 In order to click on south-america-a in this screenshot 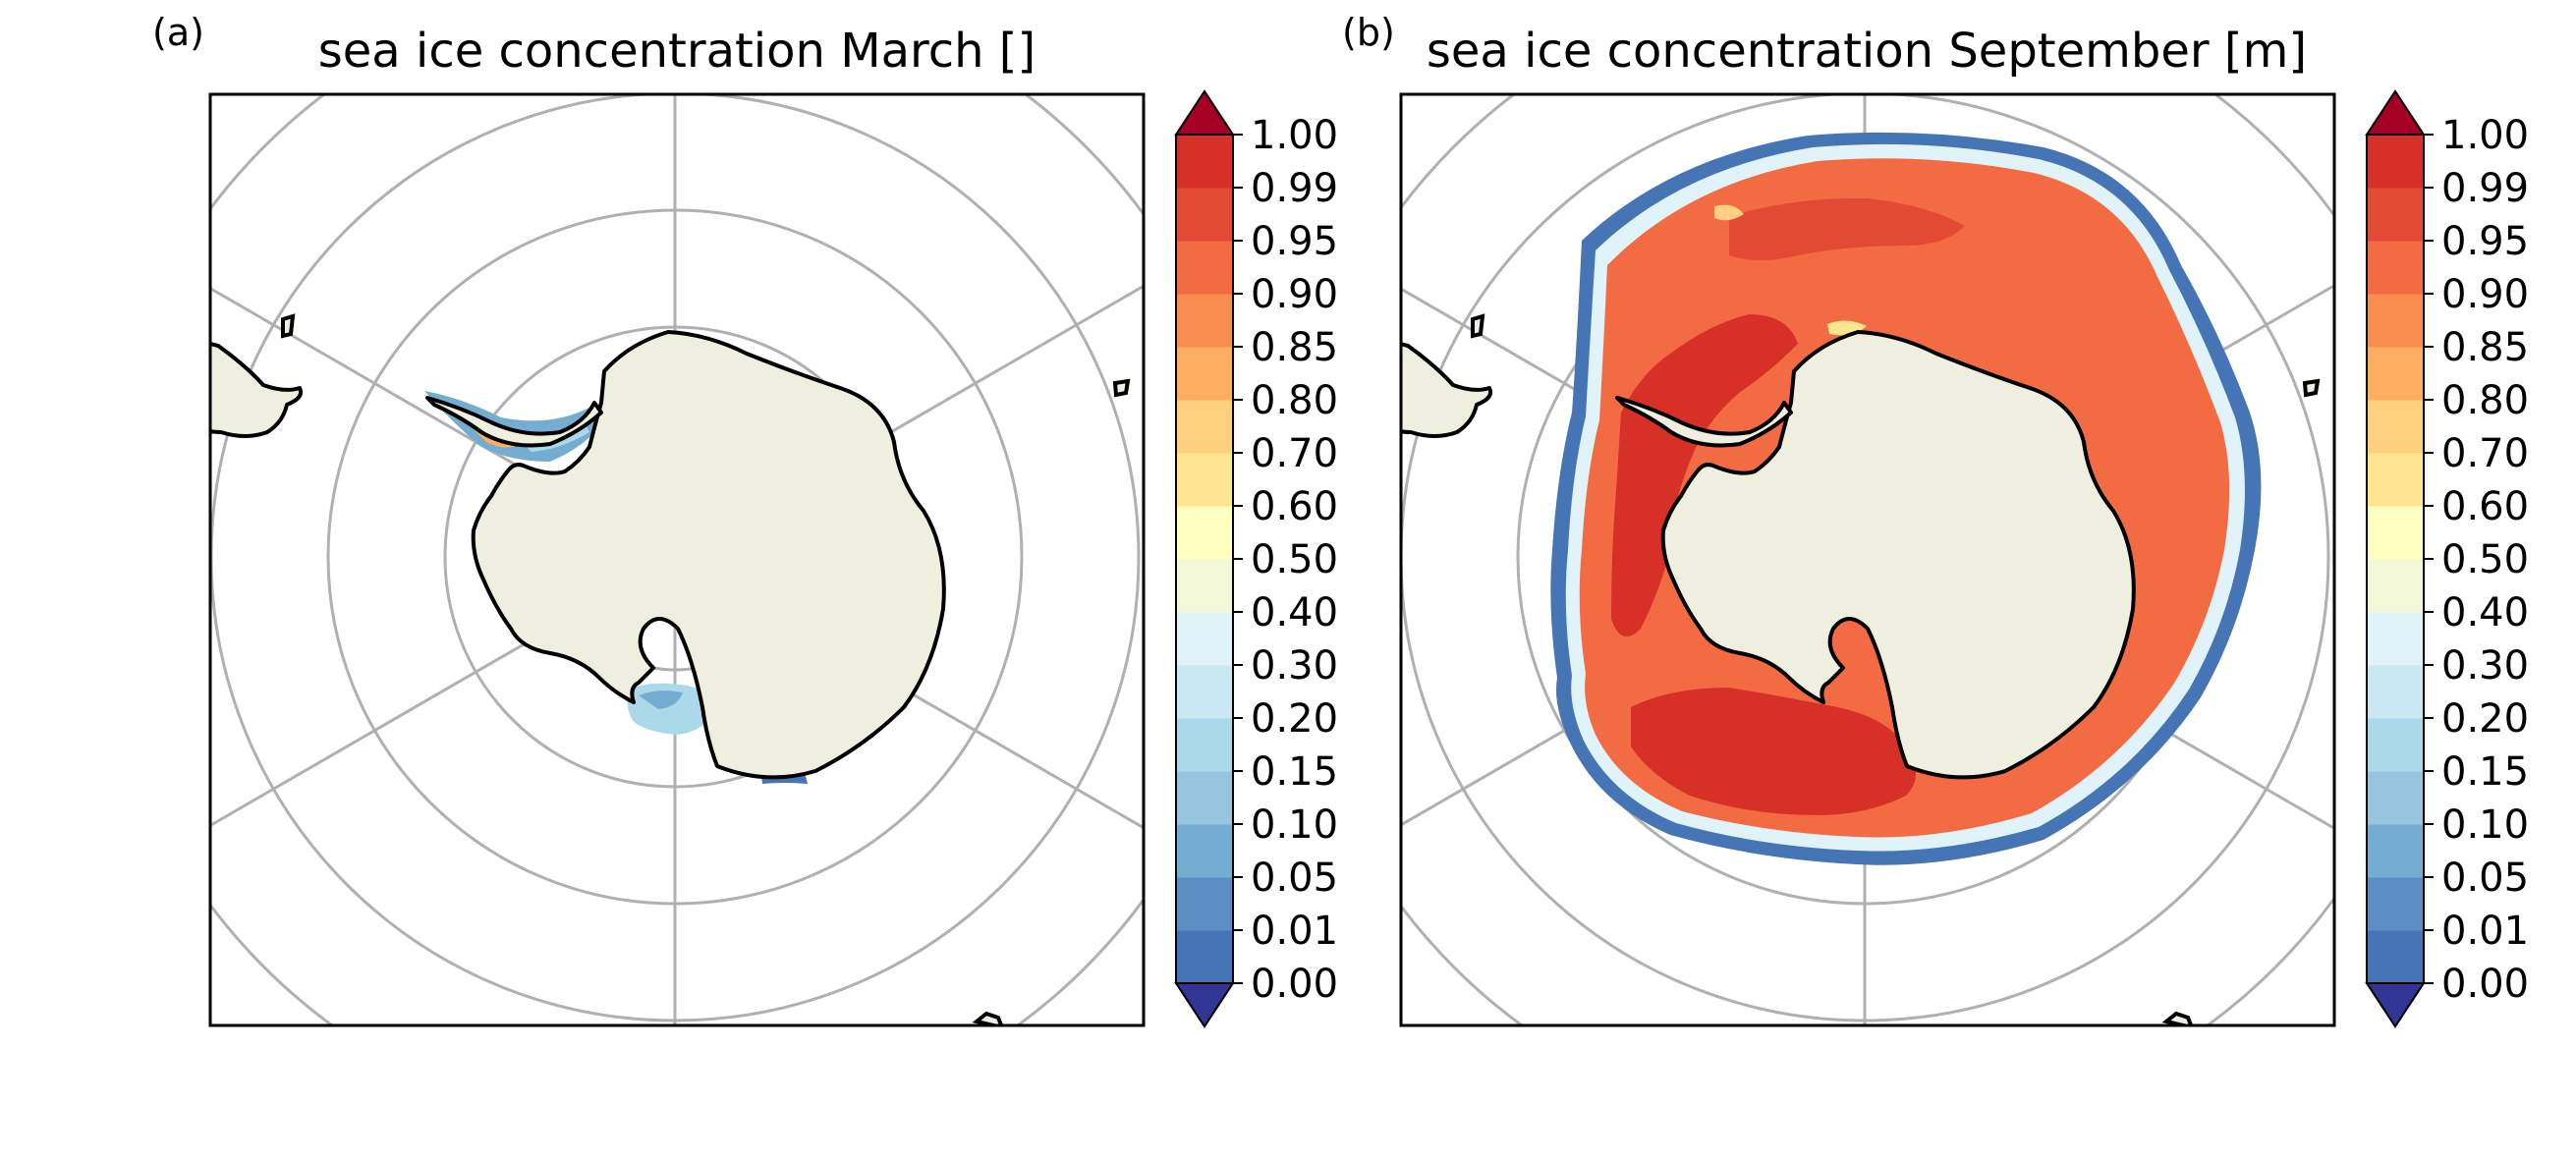, I will do `click(257, 389)`.